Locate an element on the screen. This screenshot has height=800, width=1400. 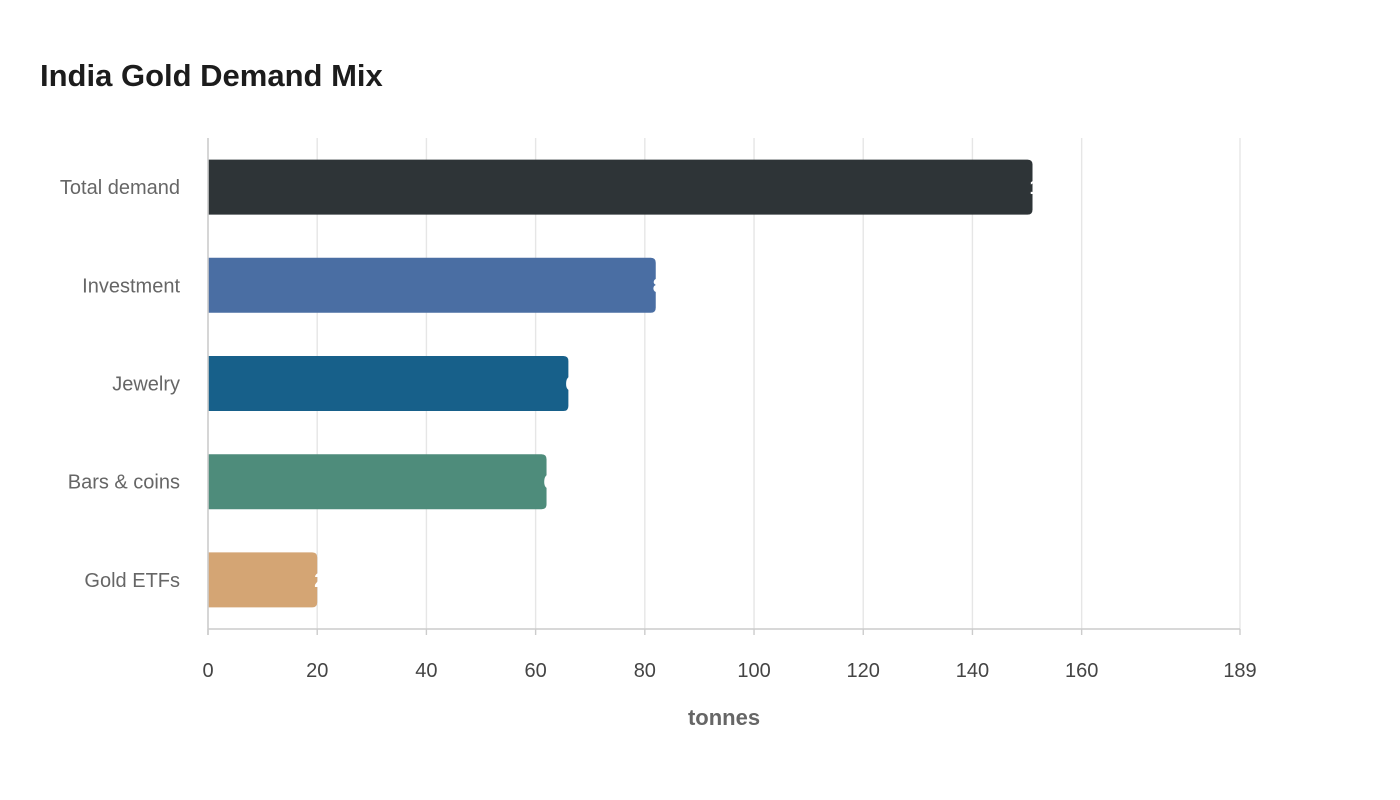
x-tick-label: 0 is located at coordinates (207, 671).